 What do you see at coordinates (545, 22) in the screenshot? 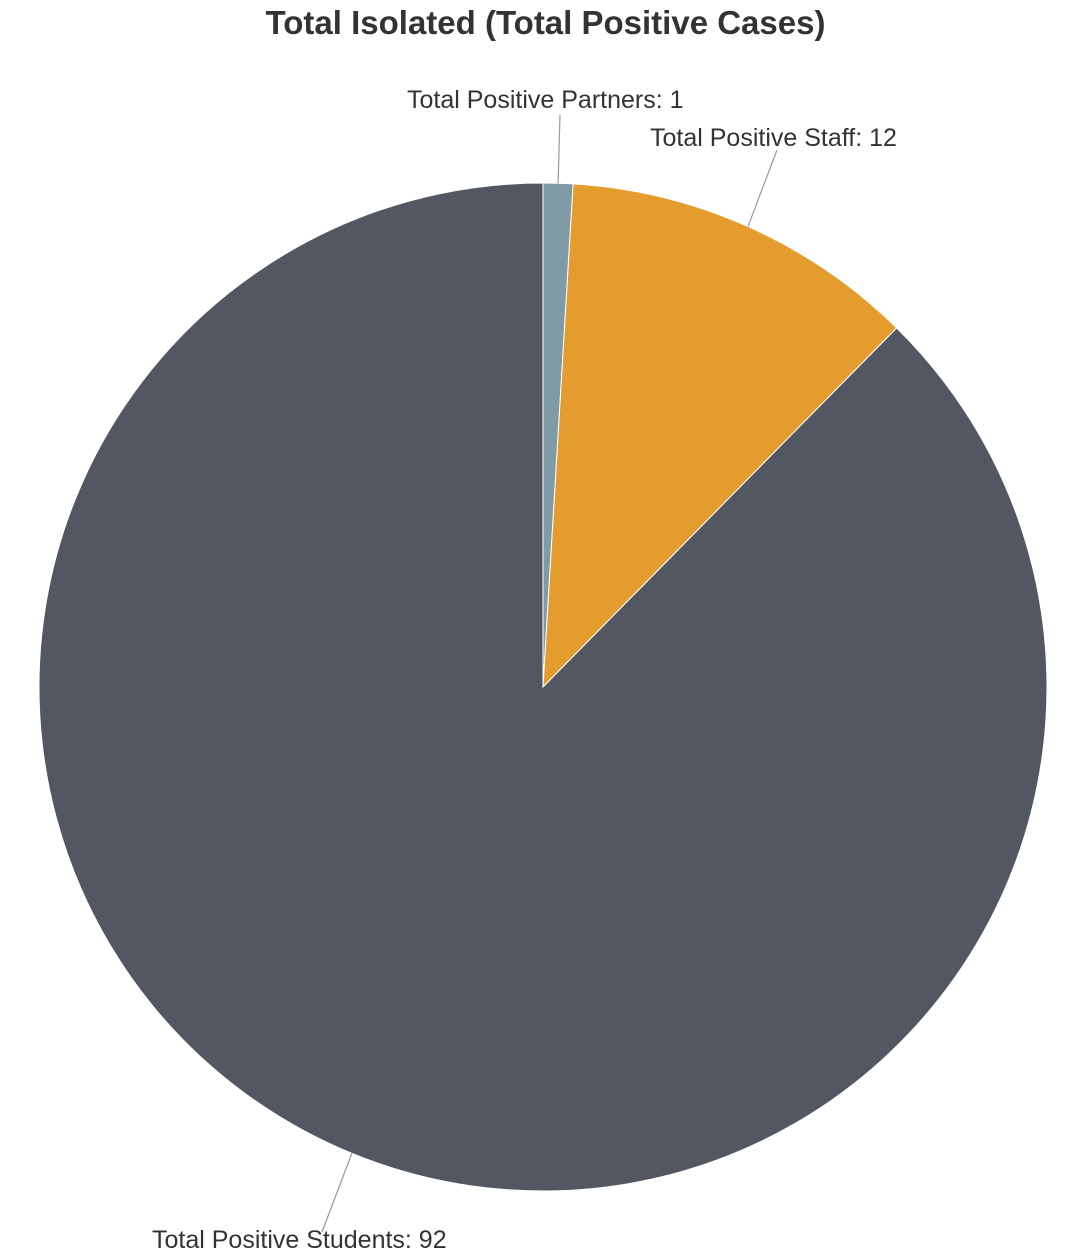
I see `chart-title: Total Isolated (Total Positive Cases)` at bounding box center [545, 22].